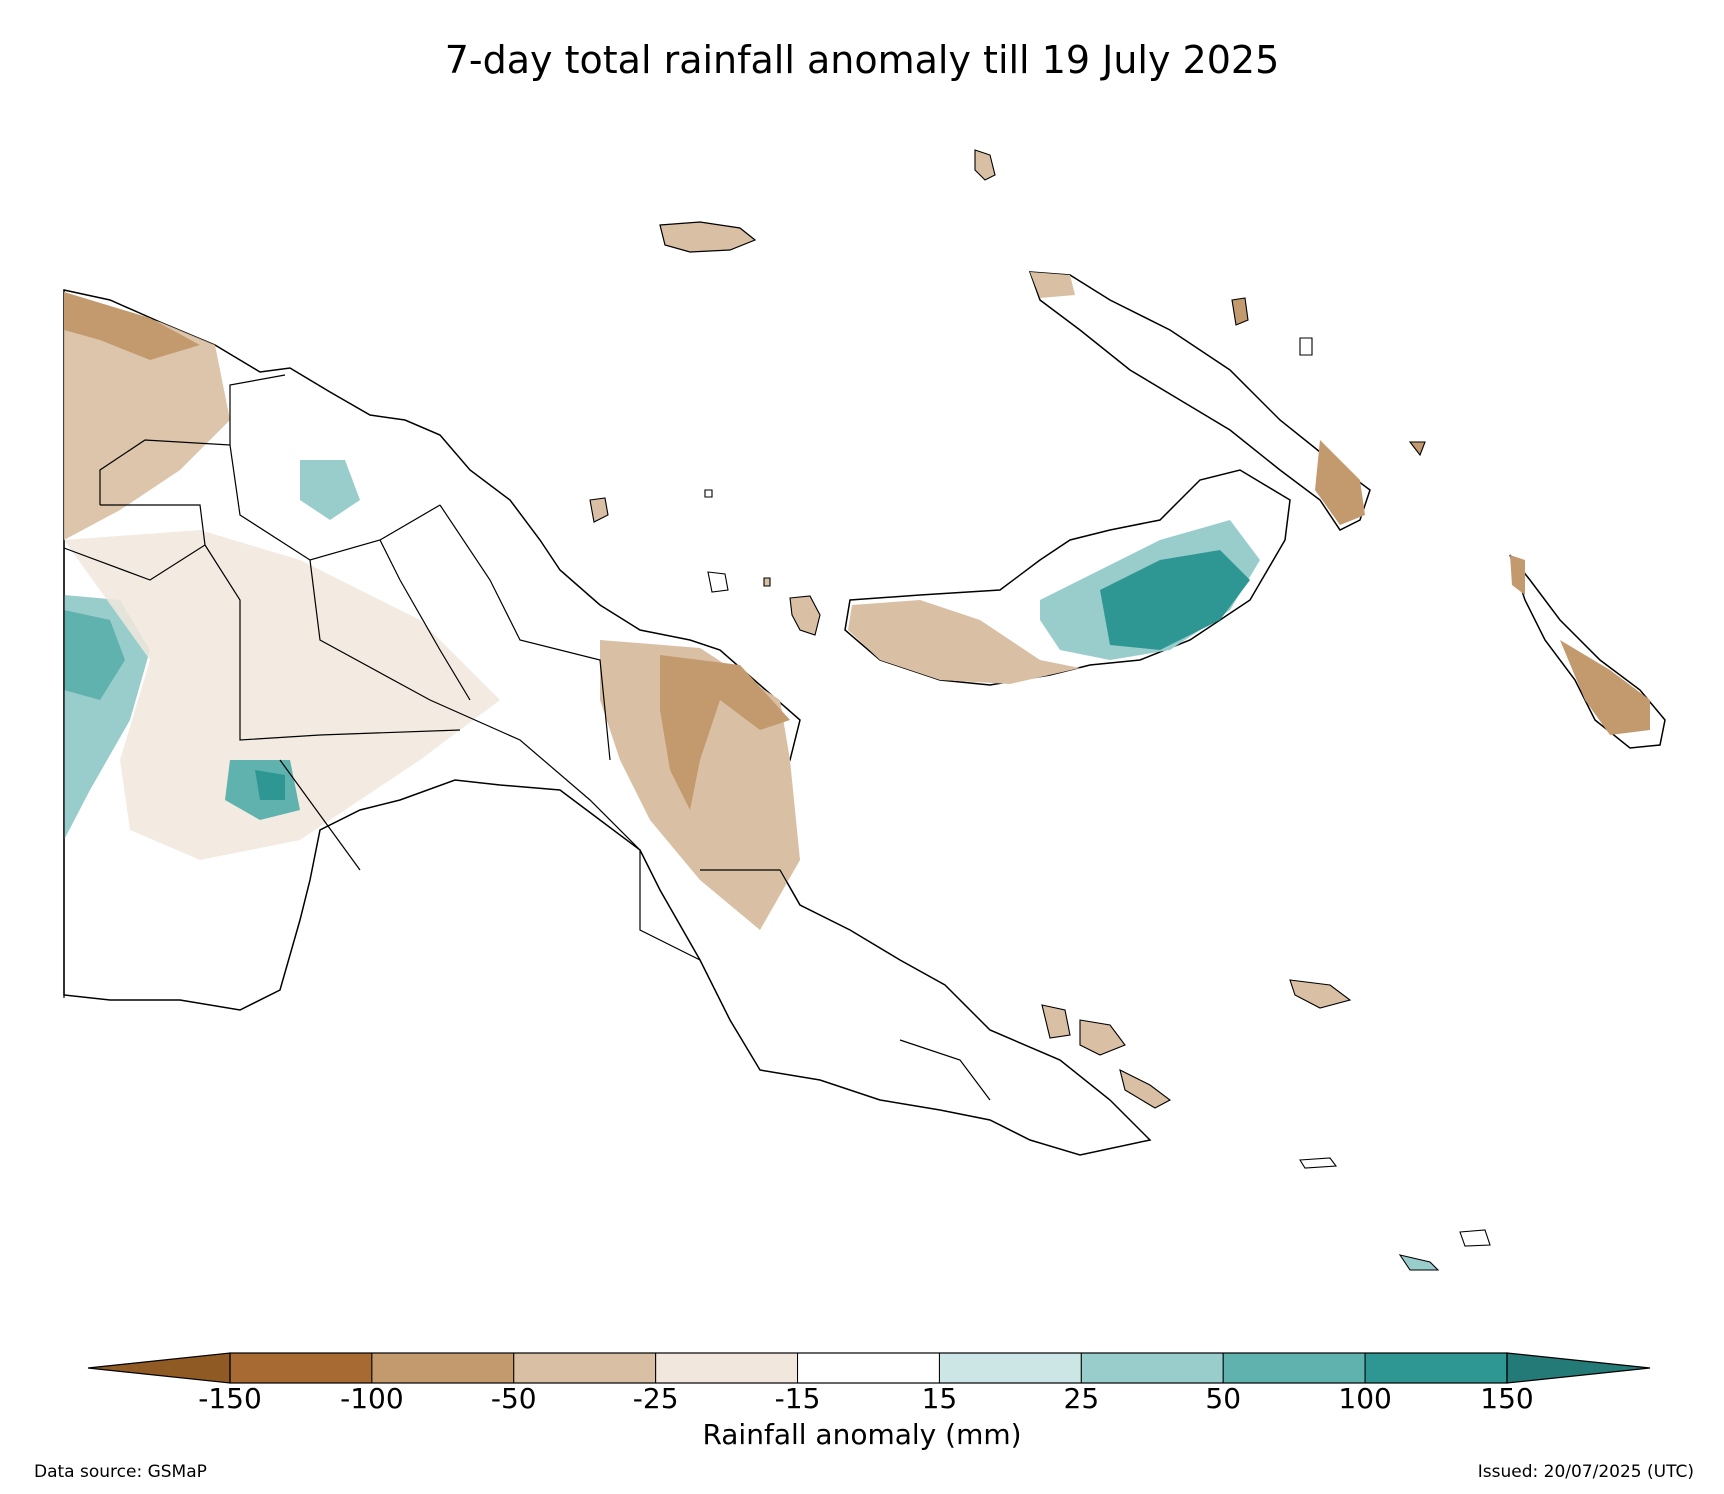 The height and width of the screenshot is (1494, 1724). I want to click on colorbar-tick-label: -150, so click(230, 1398).